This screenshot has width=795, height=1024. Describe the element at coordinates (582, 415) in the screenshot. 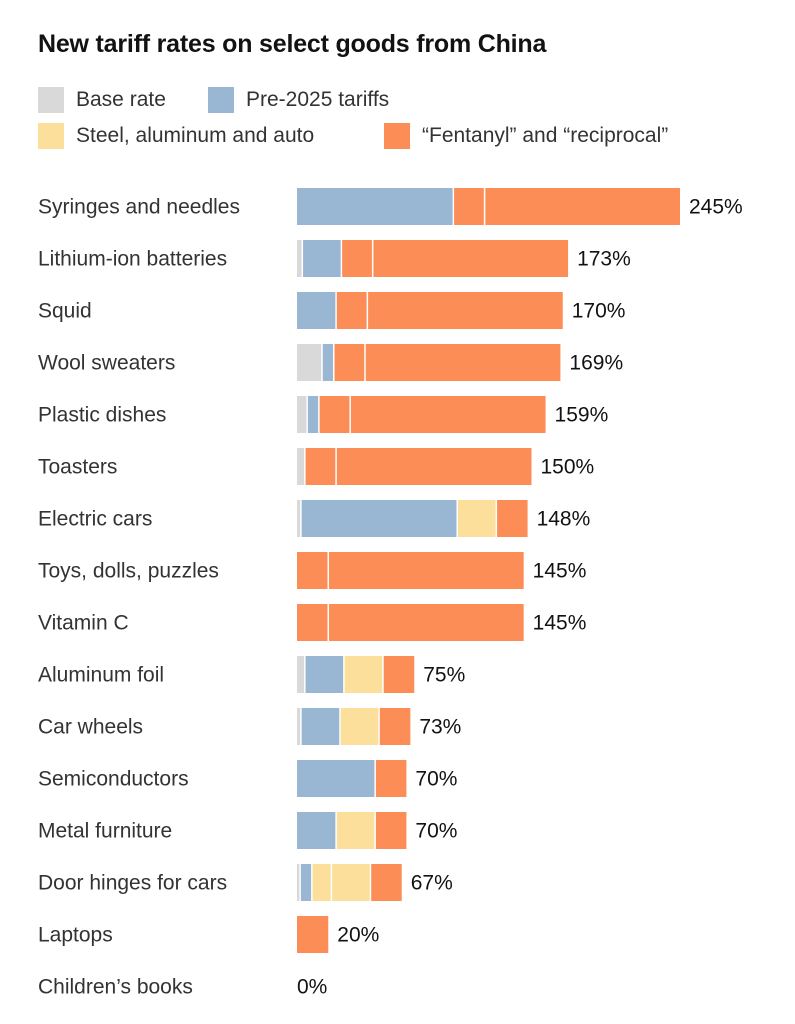

I see `total-label-plastic-dishes: 159%` at that location.